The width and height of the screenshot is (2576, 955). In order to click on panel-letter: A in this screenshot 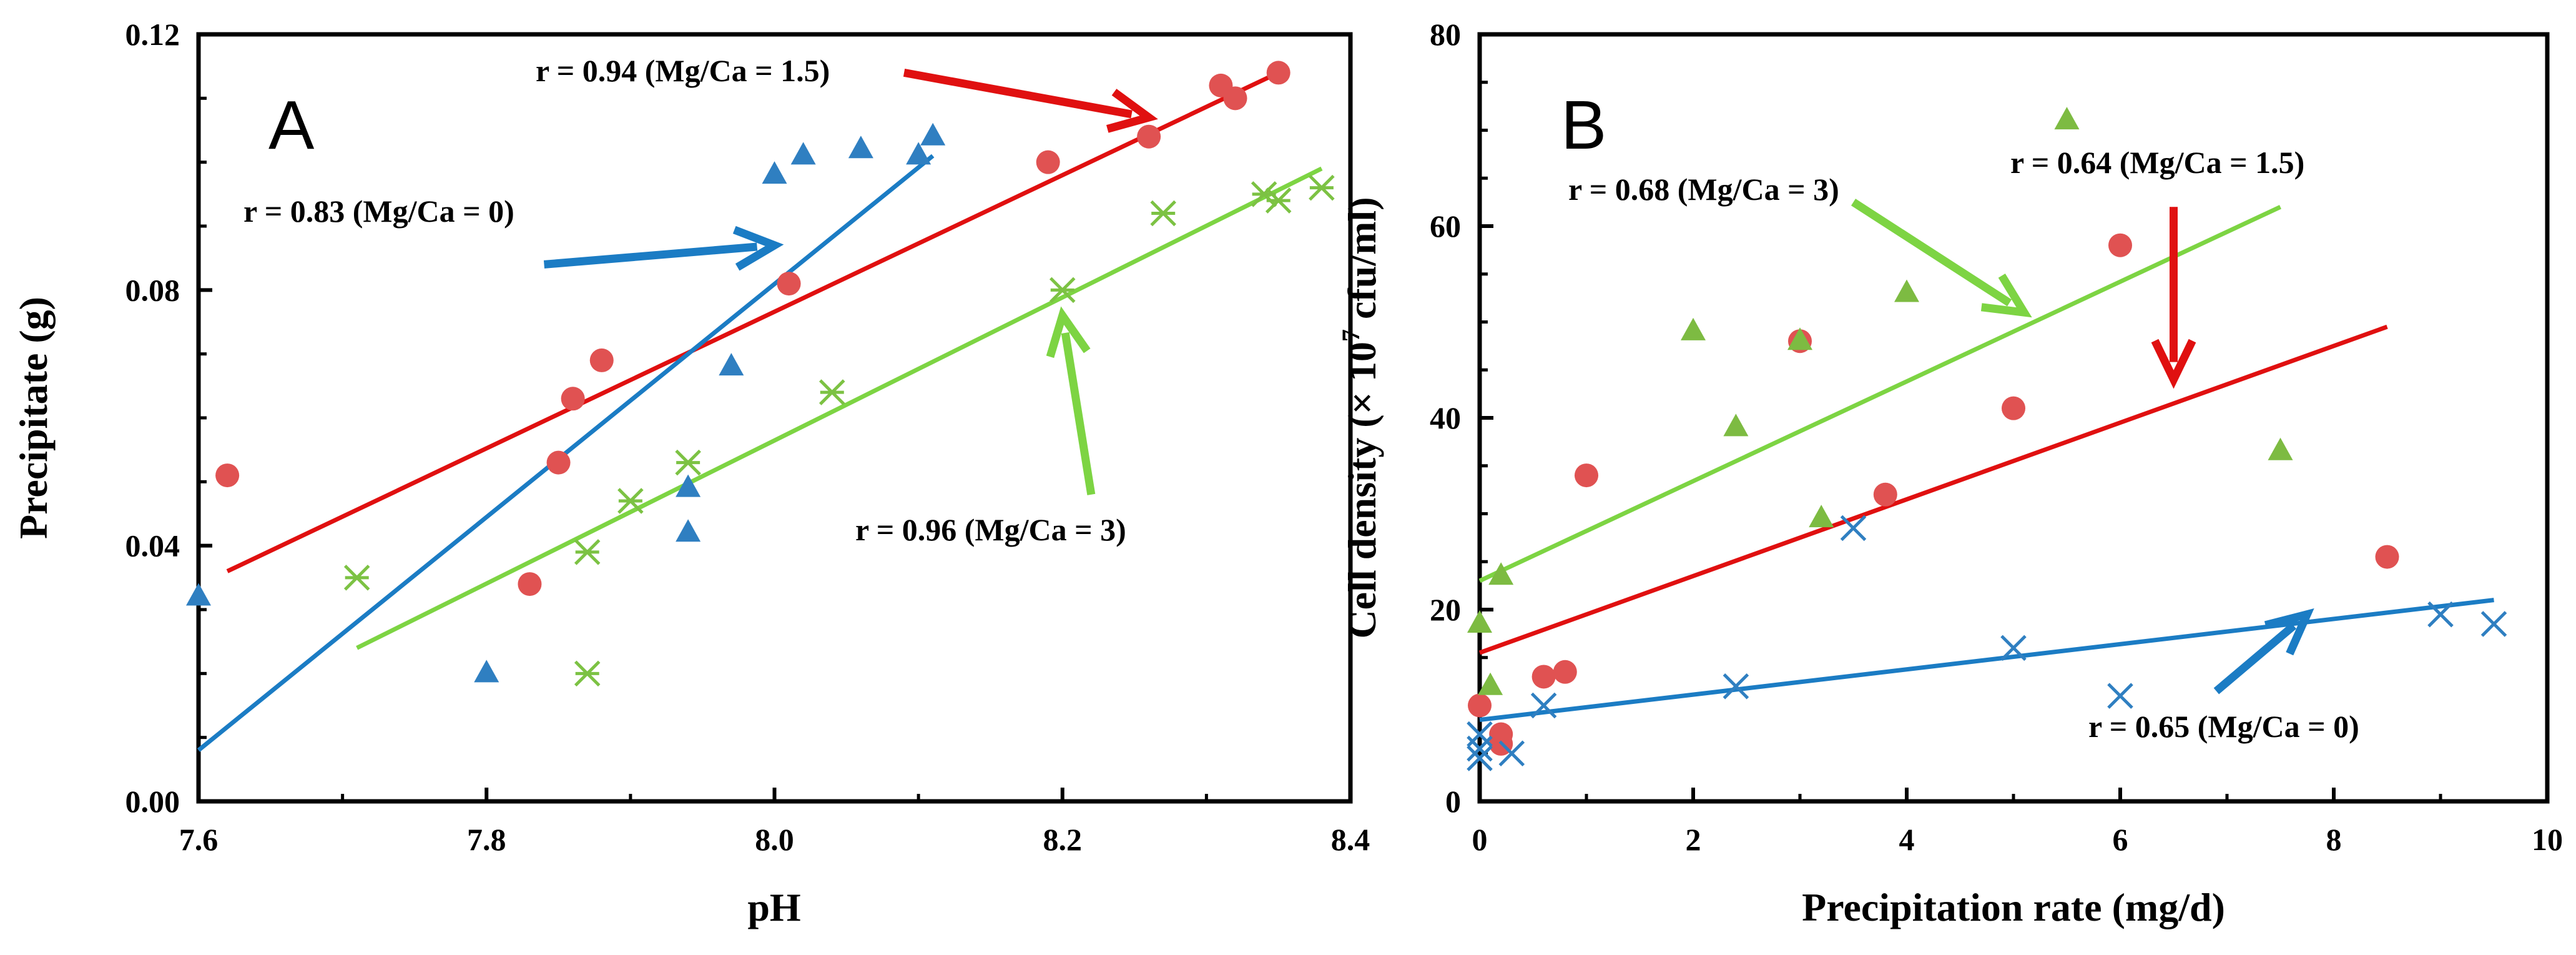, I will do `click(291, 126)`.